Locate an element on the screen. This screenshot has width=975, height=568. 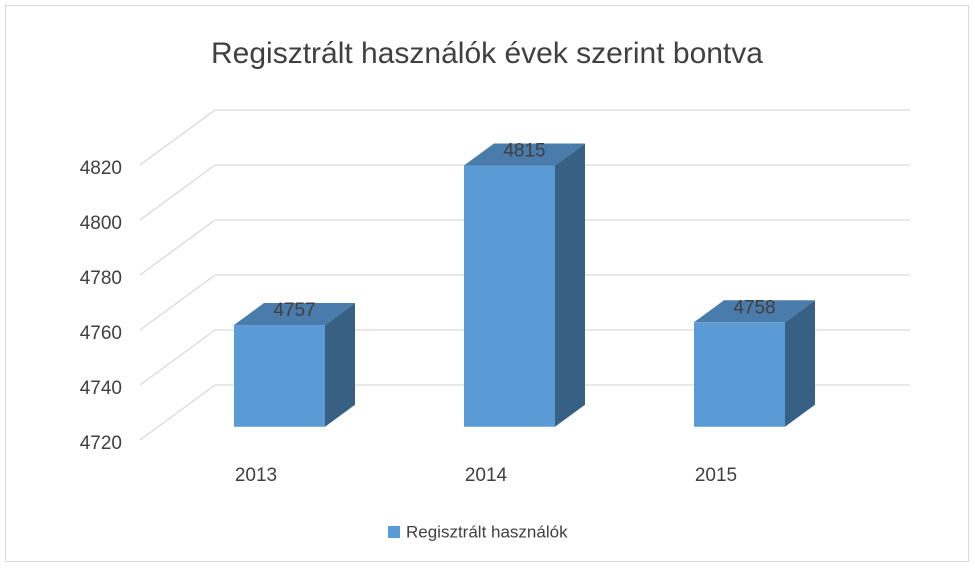
y-tick-label: 4720 is located at coordinates (101, 443).